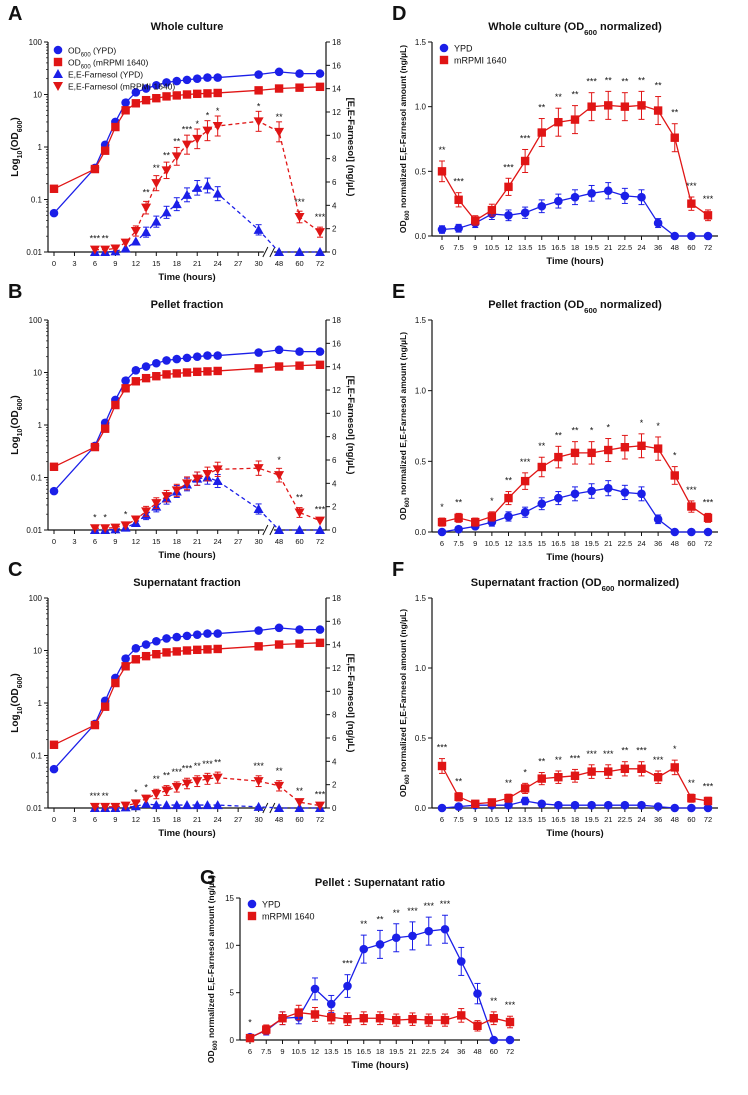  What do you see at coordinates (187, 583) in the screenshot?
I see `chart-title: Supernatant fraction` at bounding box center [187, 583].